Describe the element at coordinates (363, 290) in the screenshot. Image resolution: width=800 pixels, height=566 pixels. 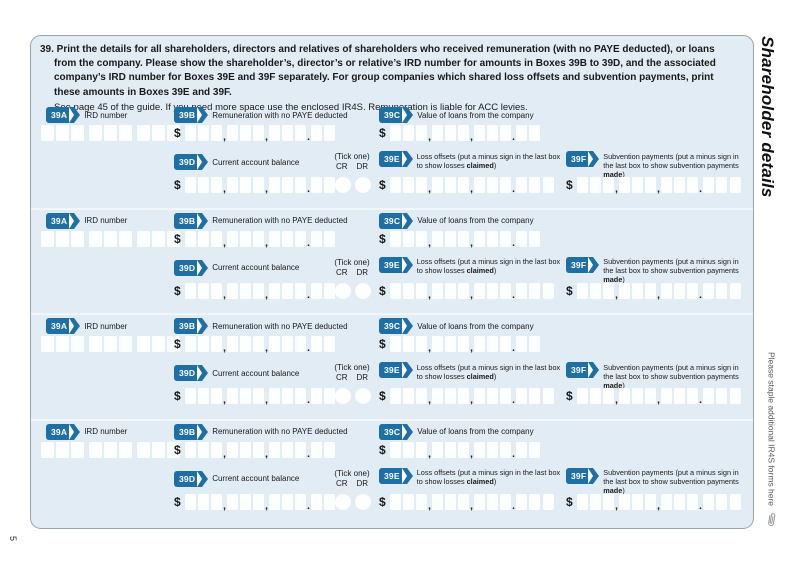
I see `dr-tick-circle` at that location.